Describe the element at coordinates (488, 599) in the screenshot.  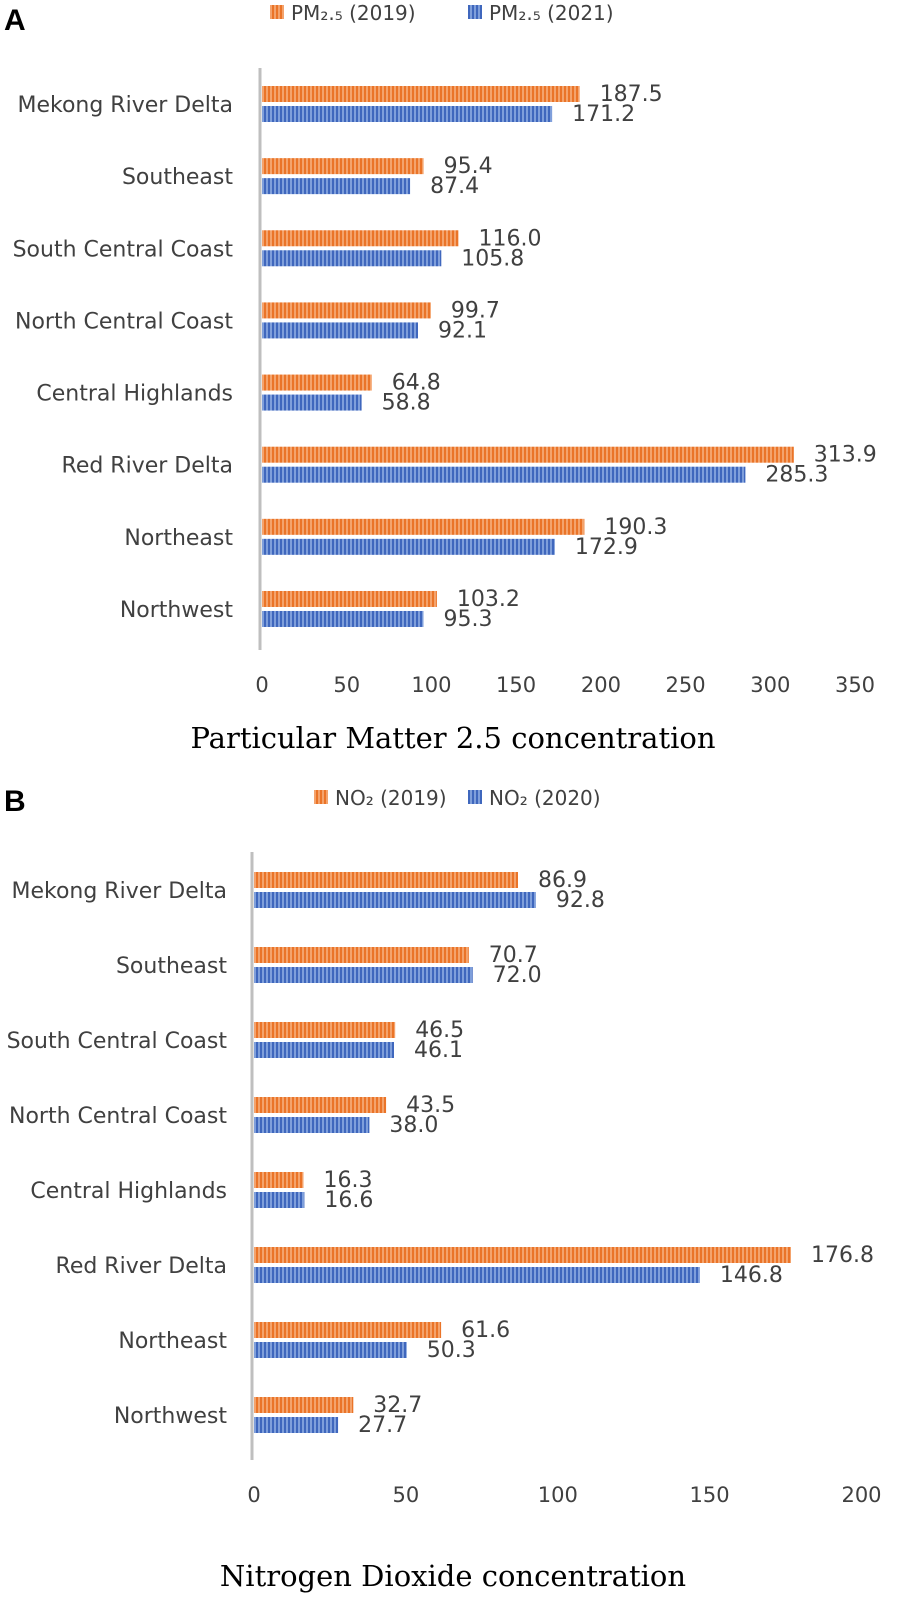
I see `data-label: 103.2` at that location.